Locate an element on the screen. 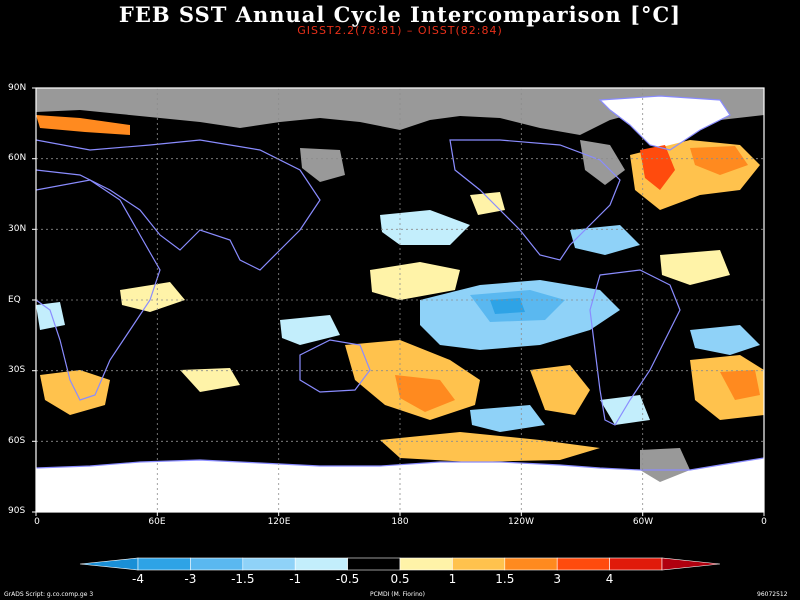 The width and height of the screenshot is (800, 600). colorbar-label: 1.5 is located at coordinates (505, 579).